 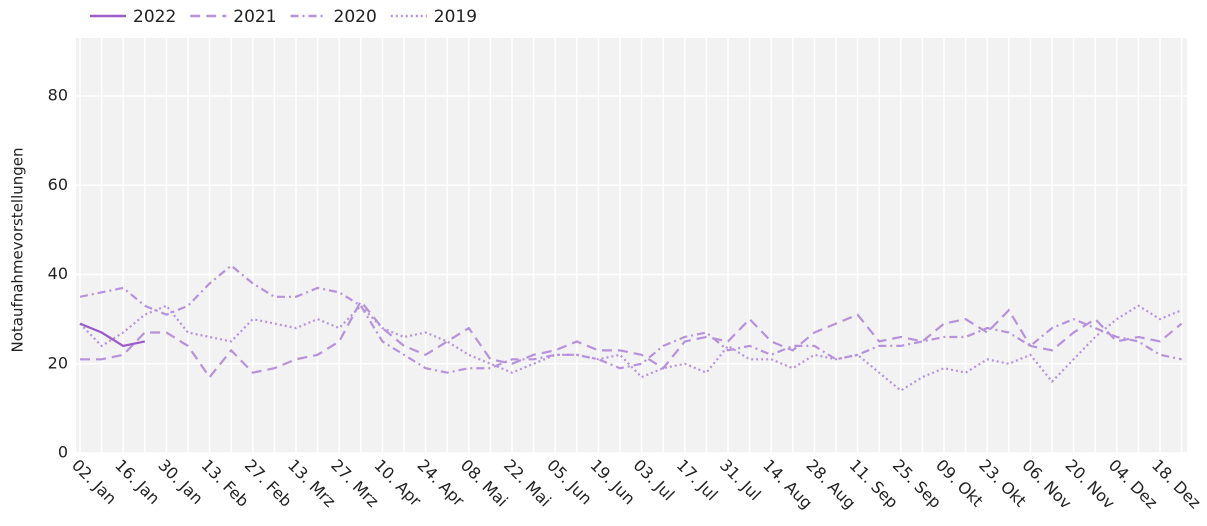 I want to click on x-tick-label: 08. Mai, so click(x=484, y=483).